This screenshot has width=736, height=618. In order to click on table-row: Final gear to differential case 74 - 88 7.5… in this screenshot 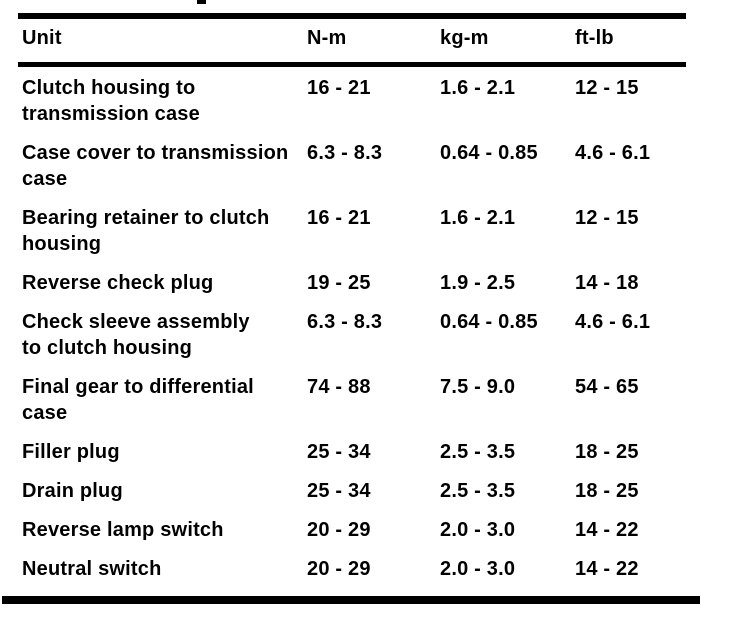, I will do `click(379, 400)`.